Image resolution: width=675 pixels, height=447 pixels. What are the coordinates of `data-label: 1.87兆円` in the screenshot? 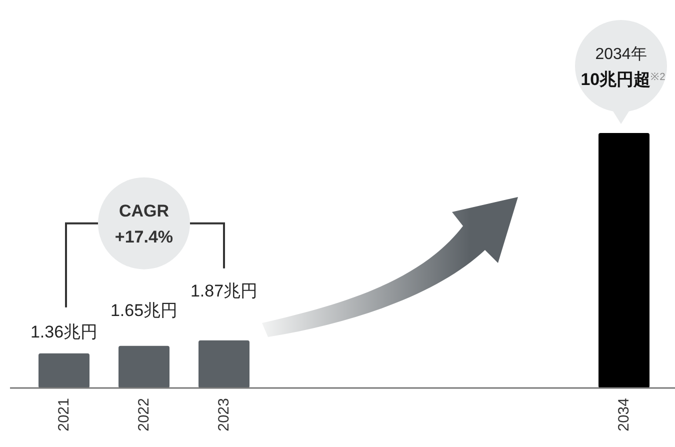 It's located at (224, 290).